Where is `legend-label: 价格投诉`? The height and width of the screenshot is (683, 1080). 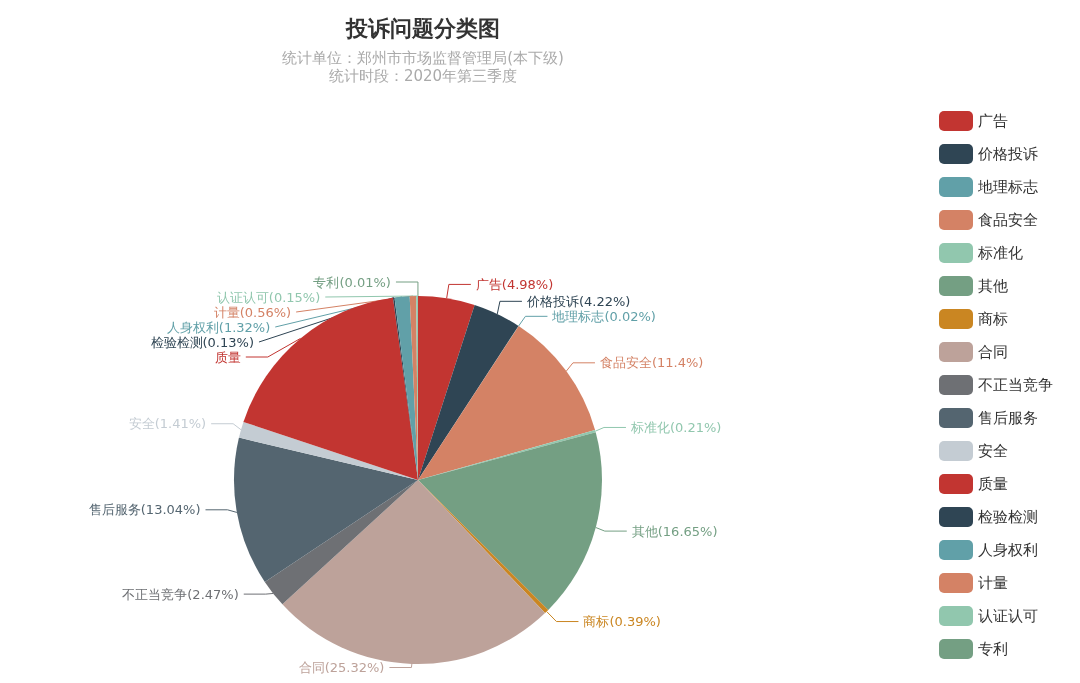 legend-label: 价格投诉 is located at coordinates (1007, 154).